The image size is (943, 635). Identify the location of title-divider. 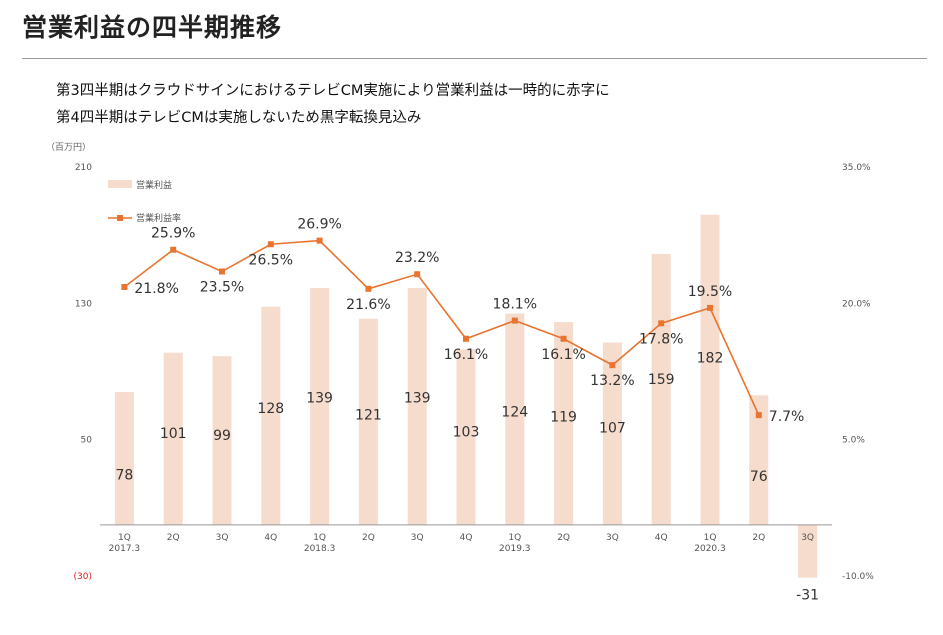
(474, 58).